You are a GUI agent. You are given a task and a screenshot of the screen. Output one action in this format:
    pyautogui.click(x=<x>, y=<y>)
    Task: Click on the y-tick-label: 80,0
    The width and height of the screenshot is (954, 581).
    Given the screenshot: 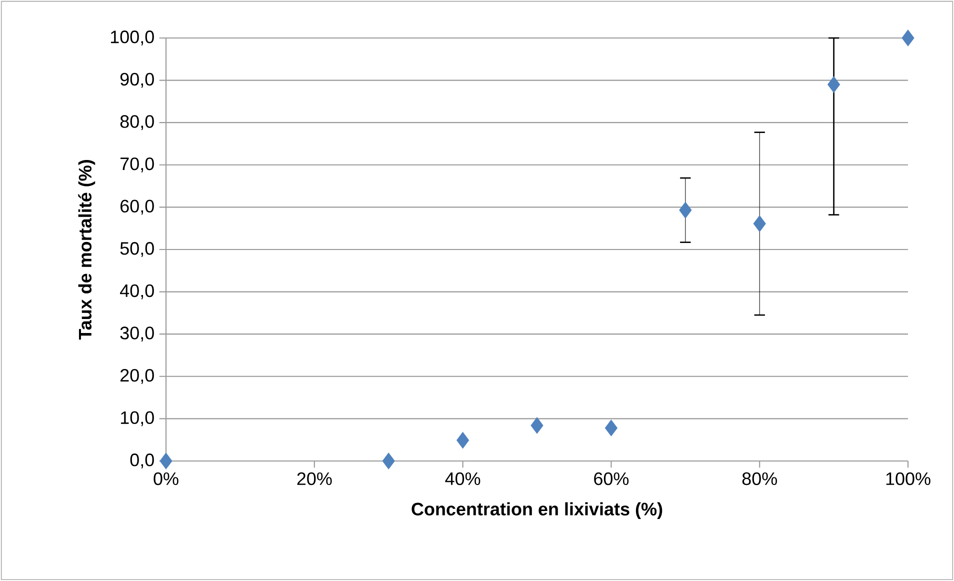 What is the action you would take?
    pyautogui.click(x=137, y=122)
    